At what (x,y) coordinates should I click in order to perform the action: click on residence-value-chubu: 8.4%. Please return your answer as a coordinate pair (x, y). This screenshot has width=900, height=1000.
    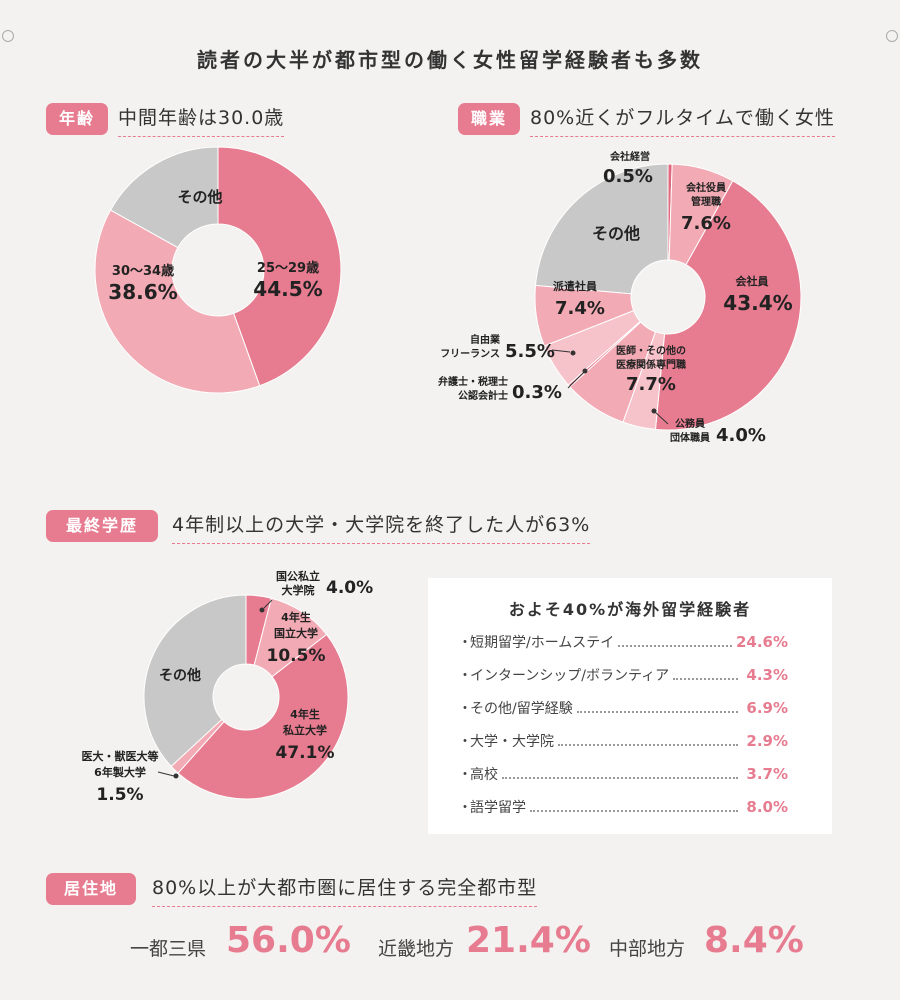
    Looking at the image, I should click on (754, 940).